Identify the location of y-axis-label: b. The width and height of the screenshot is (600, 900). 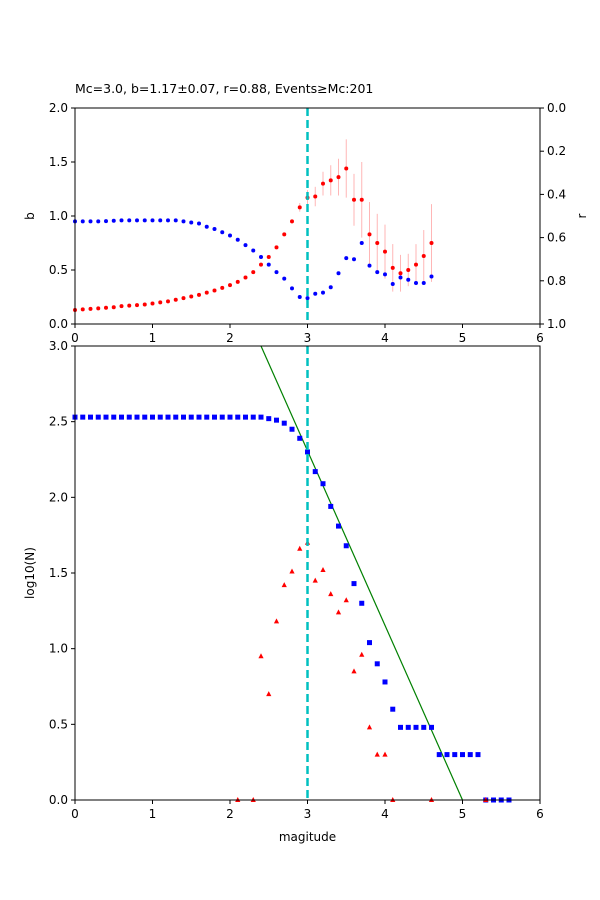
(30, 216).